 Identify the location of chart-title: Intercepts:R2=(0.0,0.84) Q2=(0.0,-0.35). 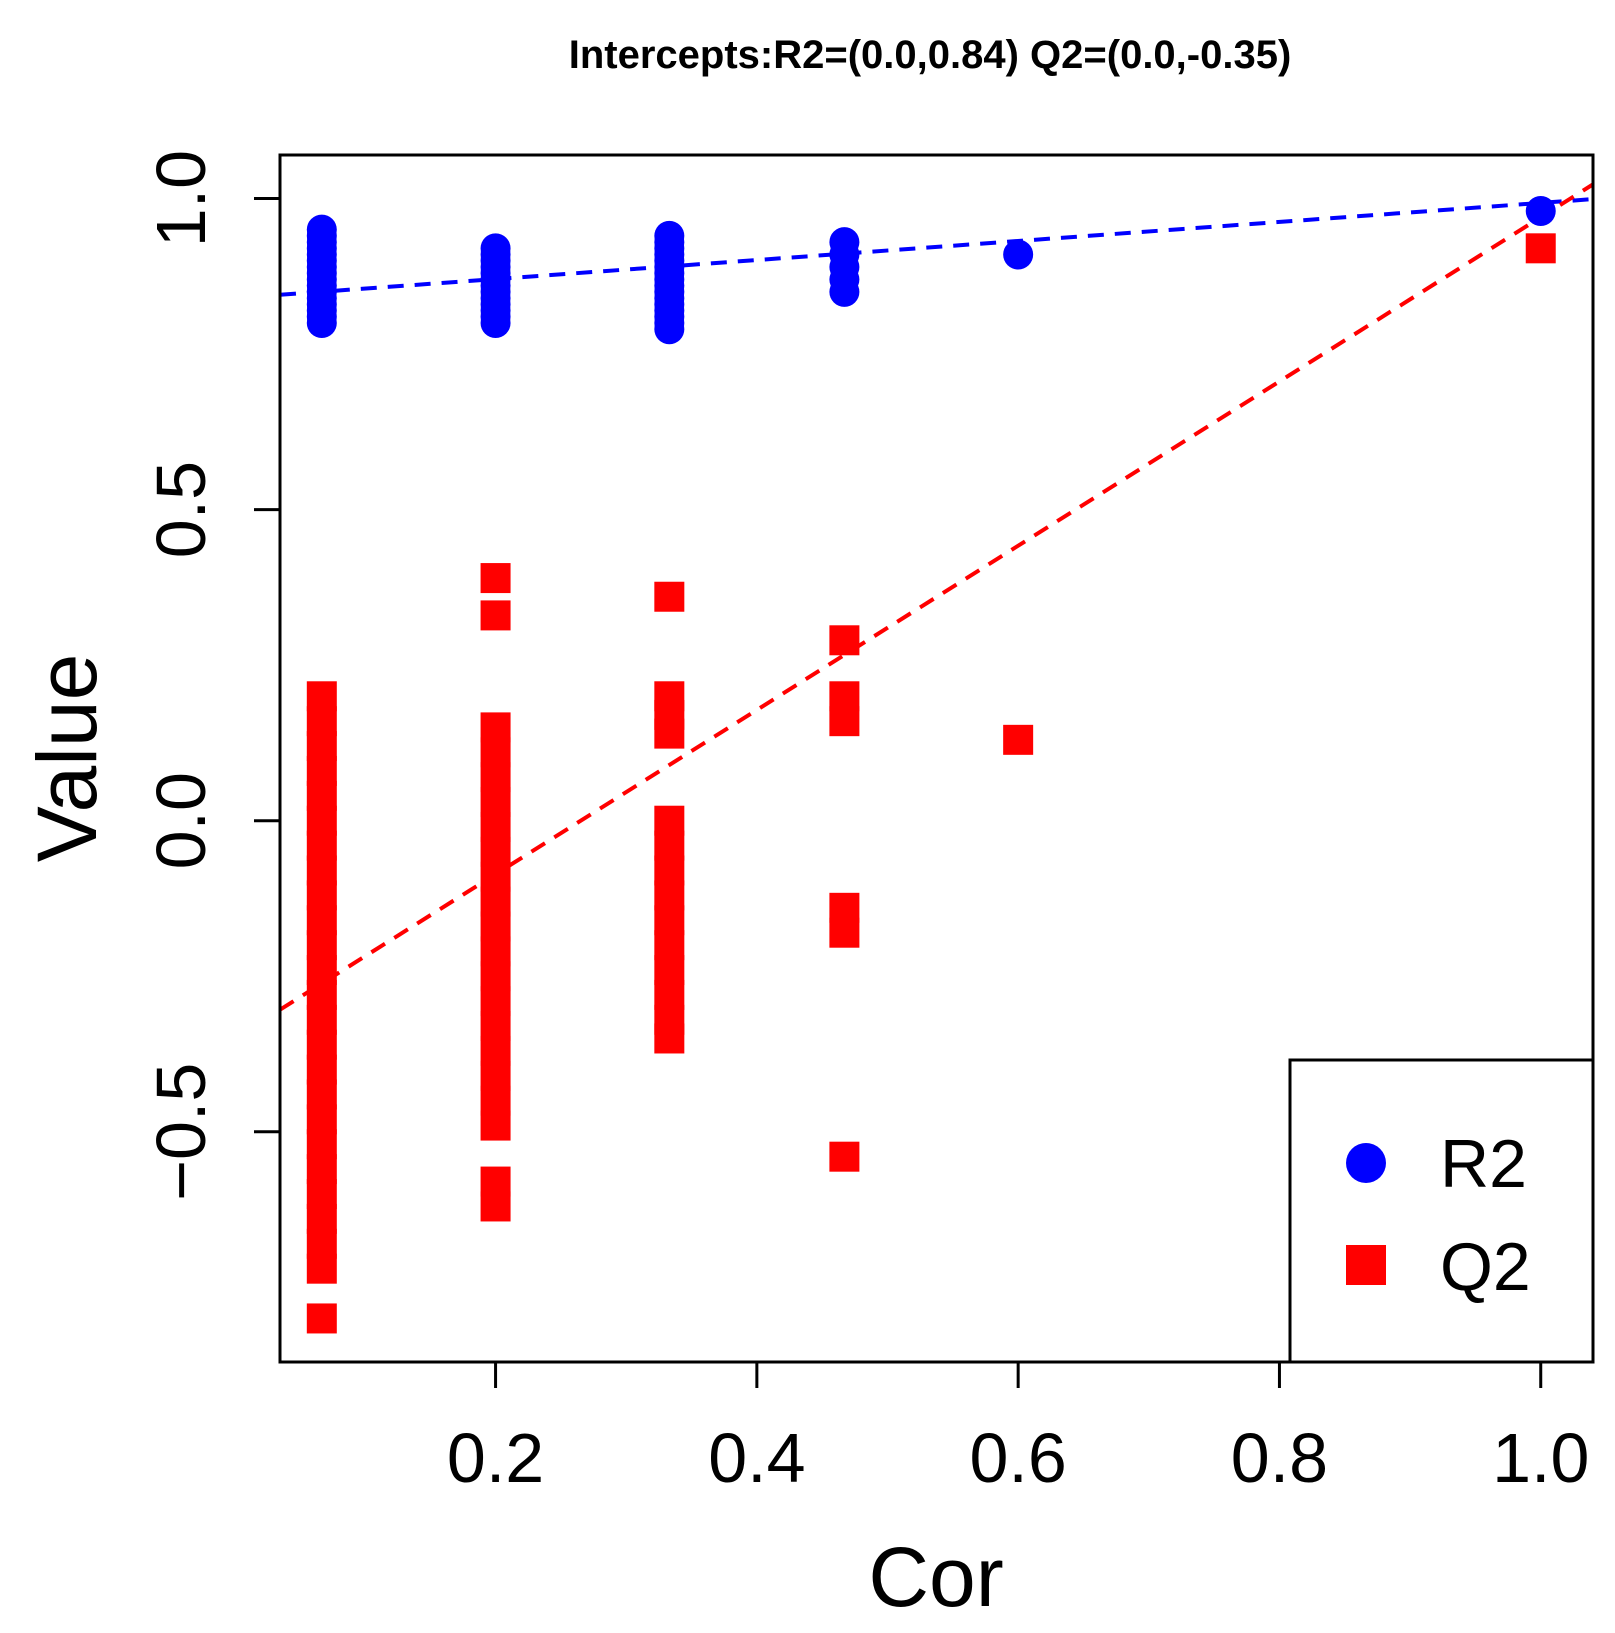
(930, 55).